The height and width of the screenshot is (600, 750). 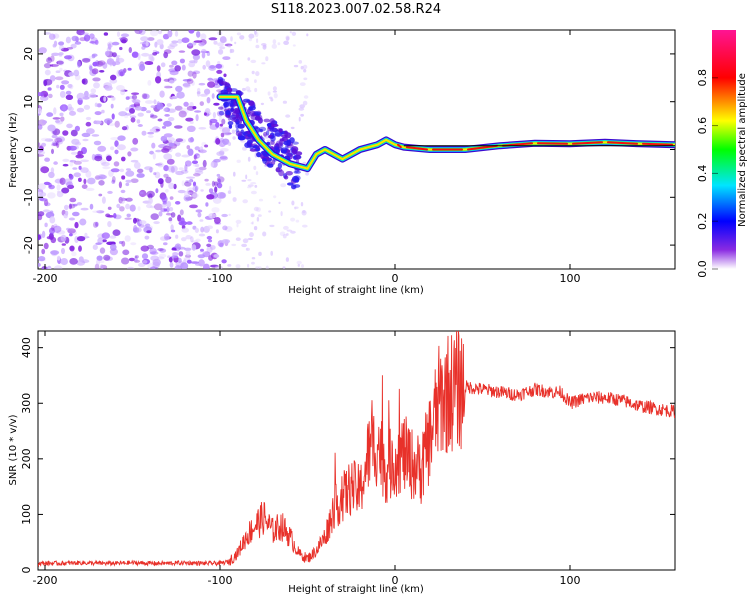 I want to click on y-tick-label: 0, so click(x=26, y=570).